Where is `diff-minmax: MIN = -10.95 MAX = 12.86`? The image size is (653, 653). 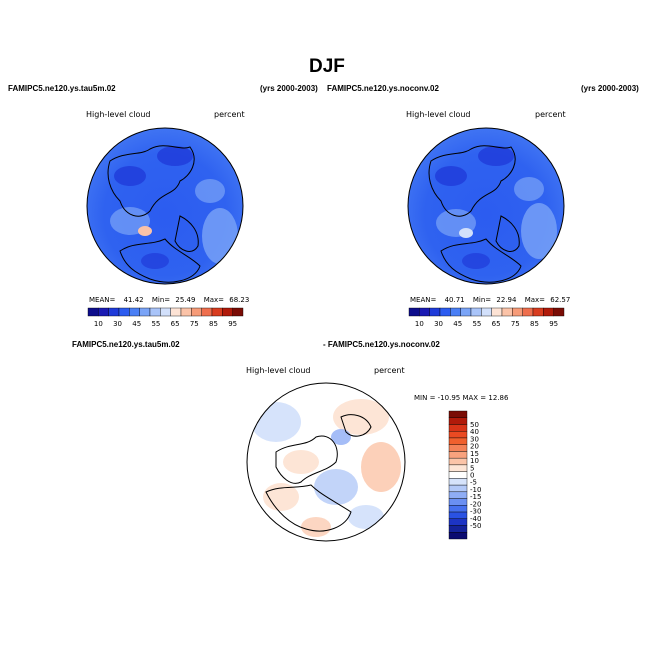
diff-minmax: MIN = -10.95 MAX = 12.86 is located at coordinates (461, 398).